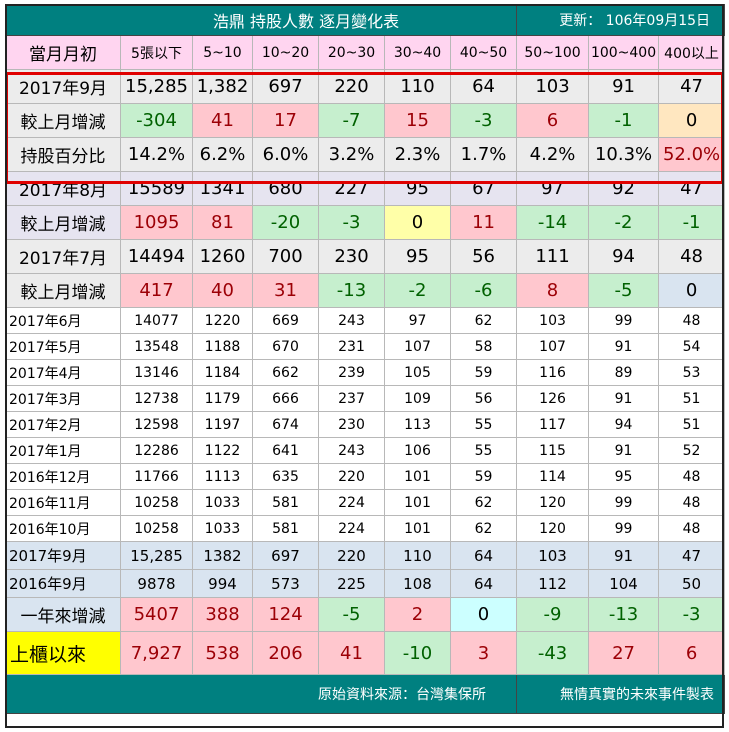  I want to click on table-cell: 14.2%, so click(156, 154).